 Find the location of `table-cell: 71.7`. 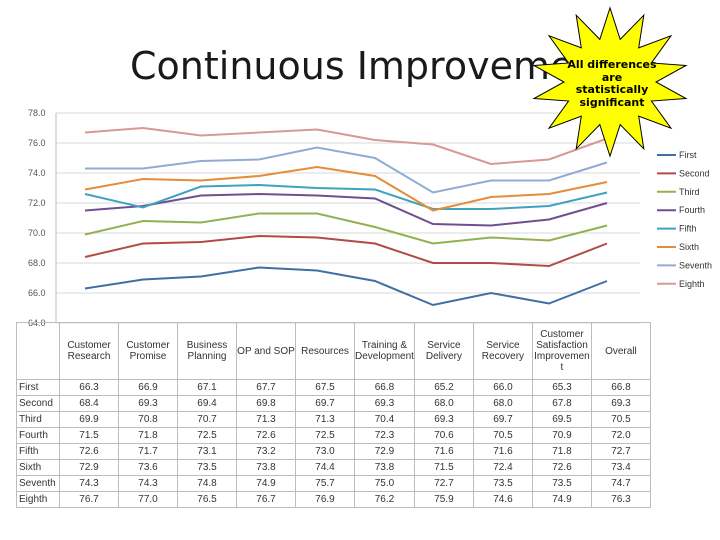

table-cell: 71.7 is located at coordinates (148, 451).